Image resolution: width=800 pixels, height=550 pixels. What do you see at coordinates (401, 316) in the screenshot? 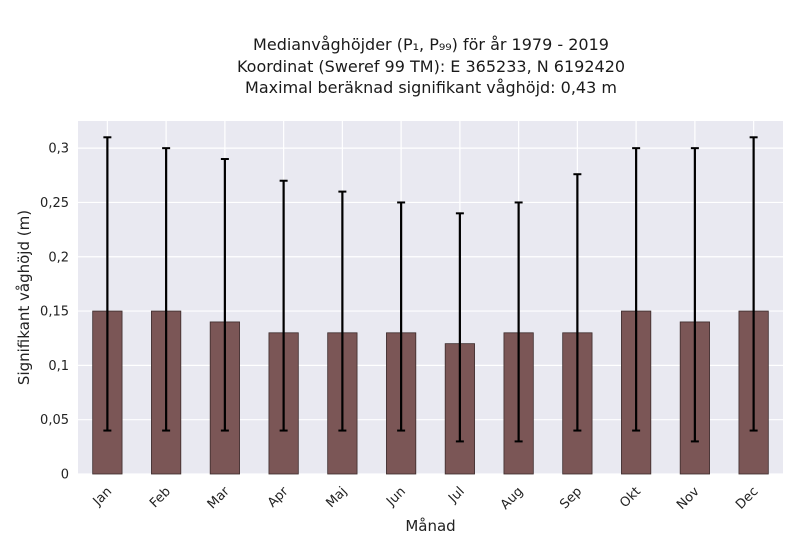
I see `error-bar-jun` at bounding box center [401, 316].